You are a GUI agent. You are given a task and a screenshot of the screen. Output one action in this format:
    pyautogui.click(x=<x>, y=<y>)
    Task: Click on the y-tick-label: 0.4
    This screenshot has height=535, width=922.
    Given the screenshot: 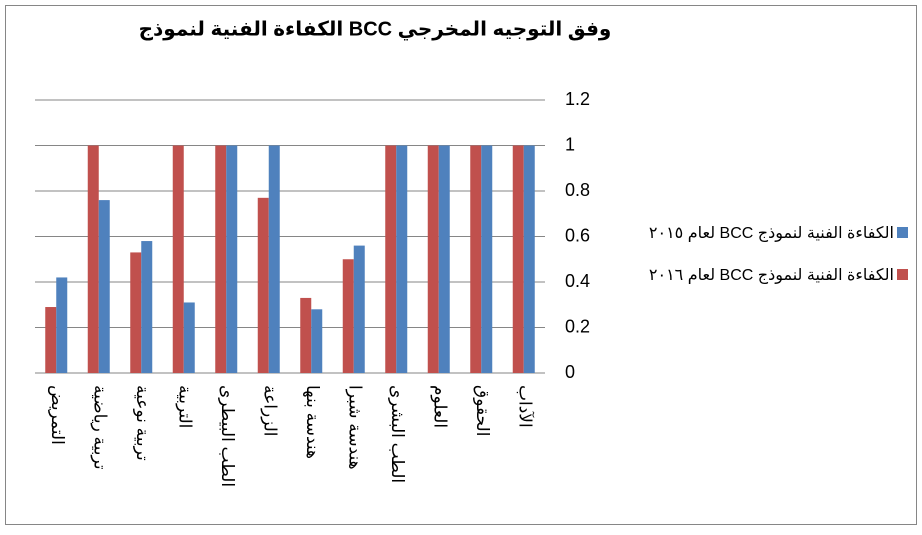 What is the action you would take?
    pyautogui.click(x=577, y=281)
    